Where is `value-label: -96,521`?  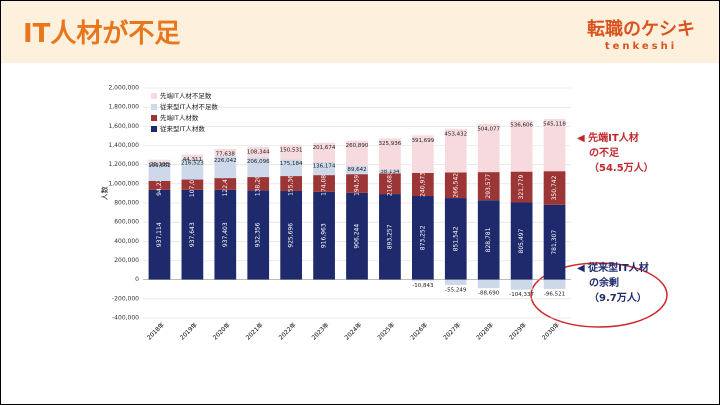
value-label: -96,521 is located at coordinates (554, 294).